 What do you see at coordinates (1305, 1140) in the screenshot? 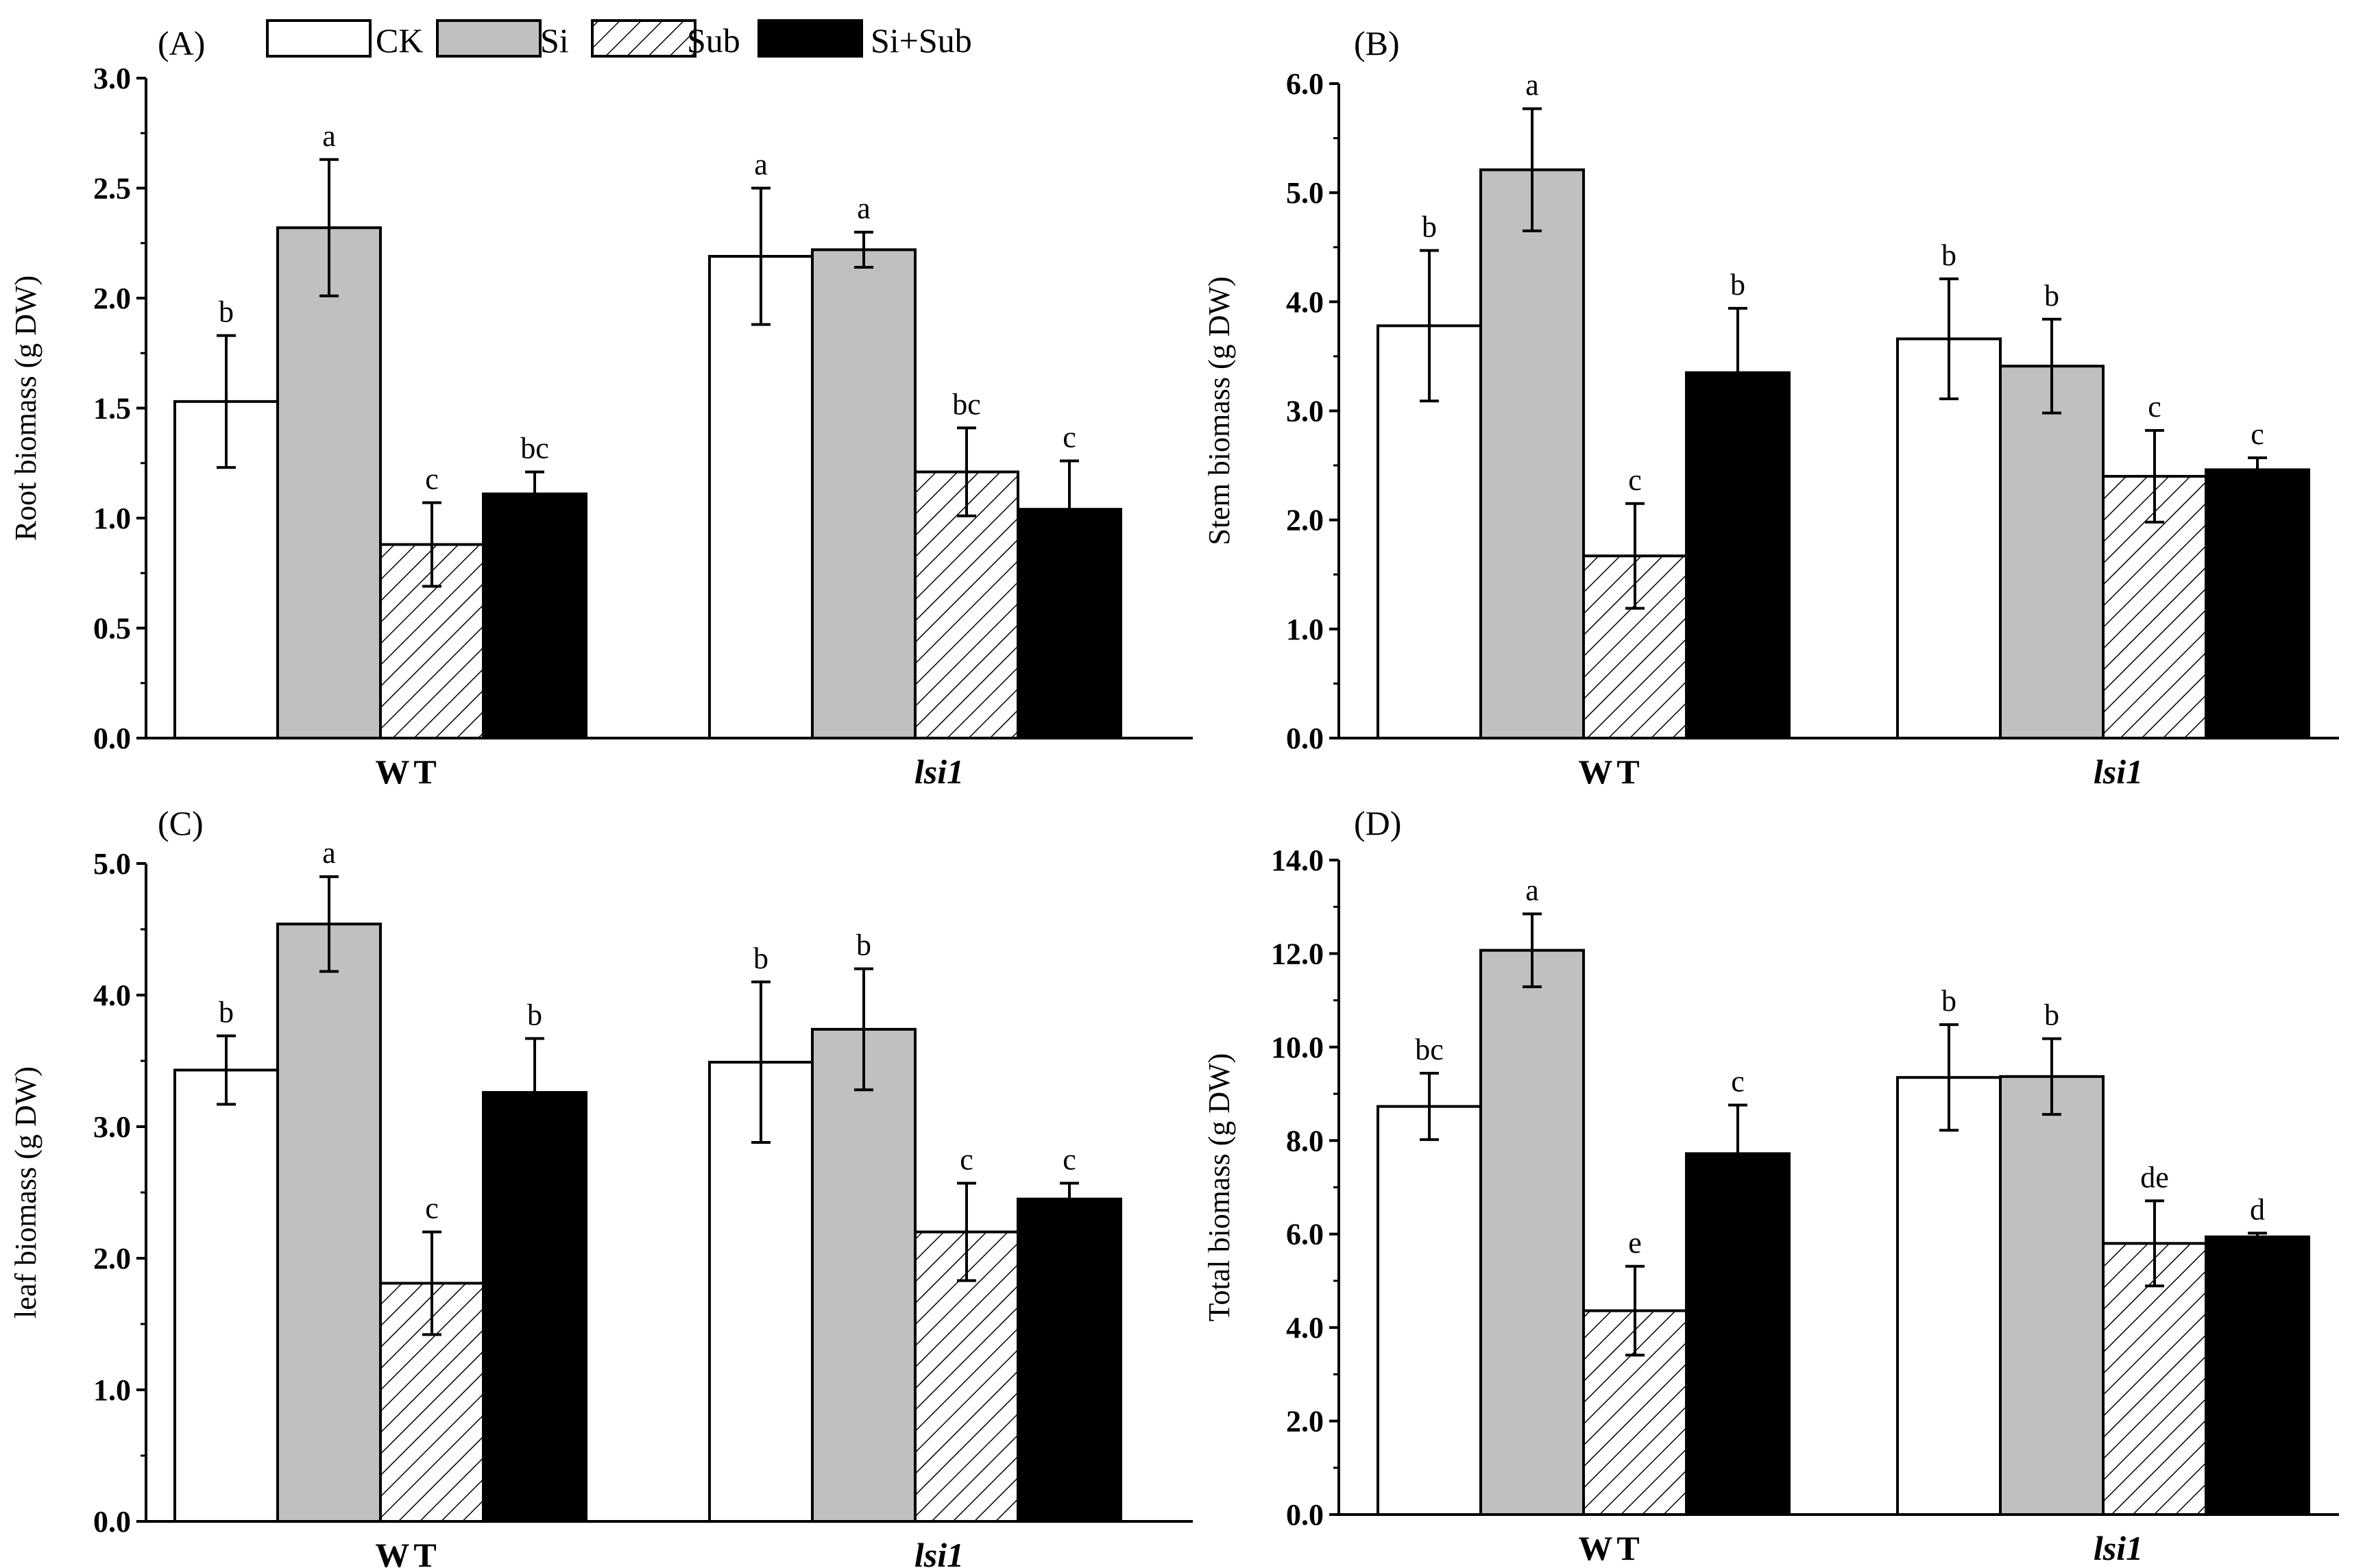
I see `y-tick-label: 8.0` at bounding box center [1305, 1140].